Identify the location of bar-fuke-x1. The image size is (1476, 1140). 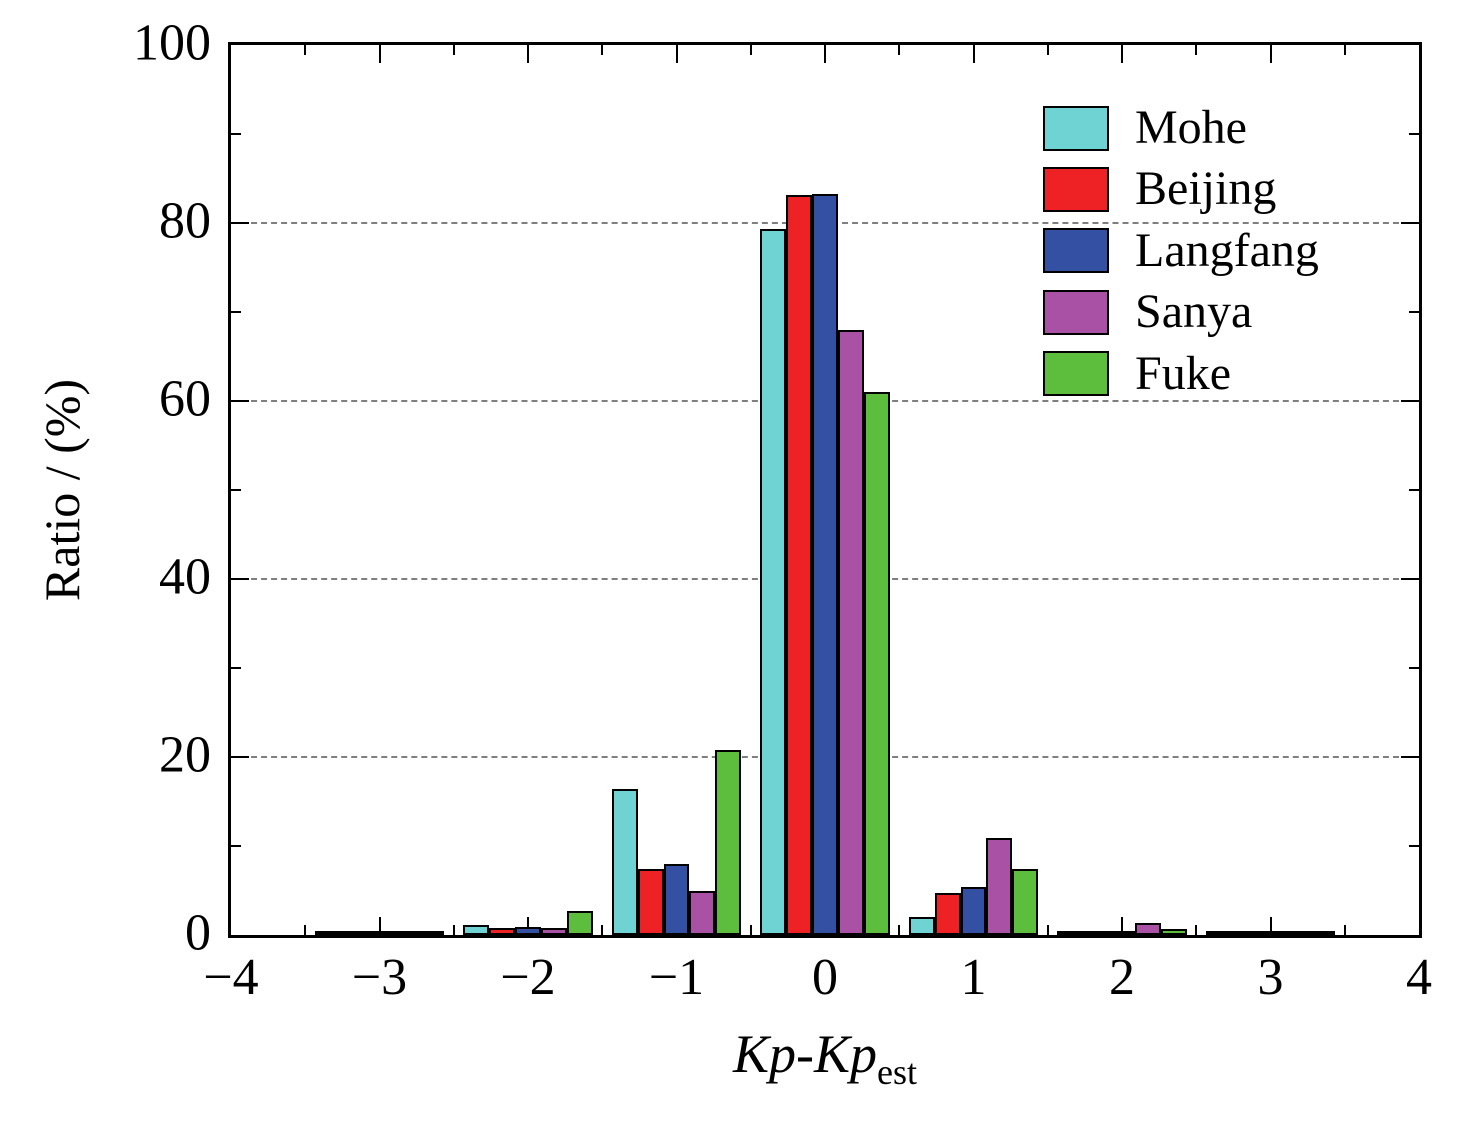
(1025, 902).